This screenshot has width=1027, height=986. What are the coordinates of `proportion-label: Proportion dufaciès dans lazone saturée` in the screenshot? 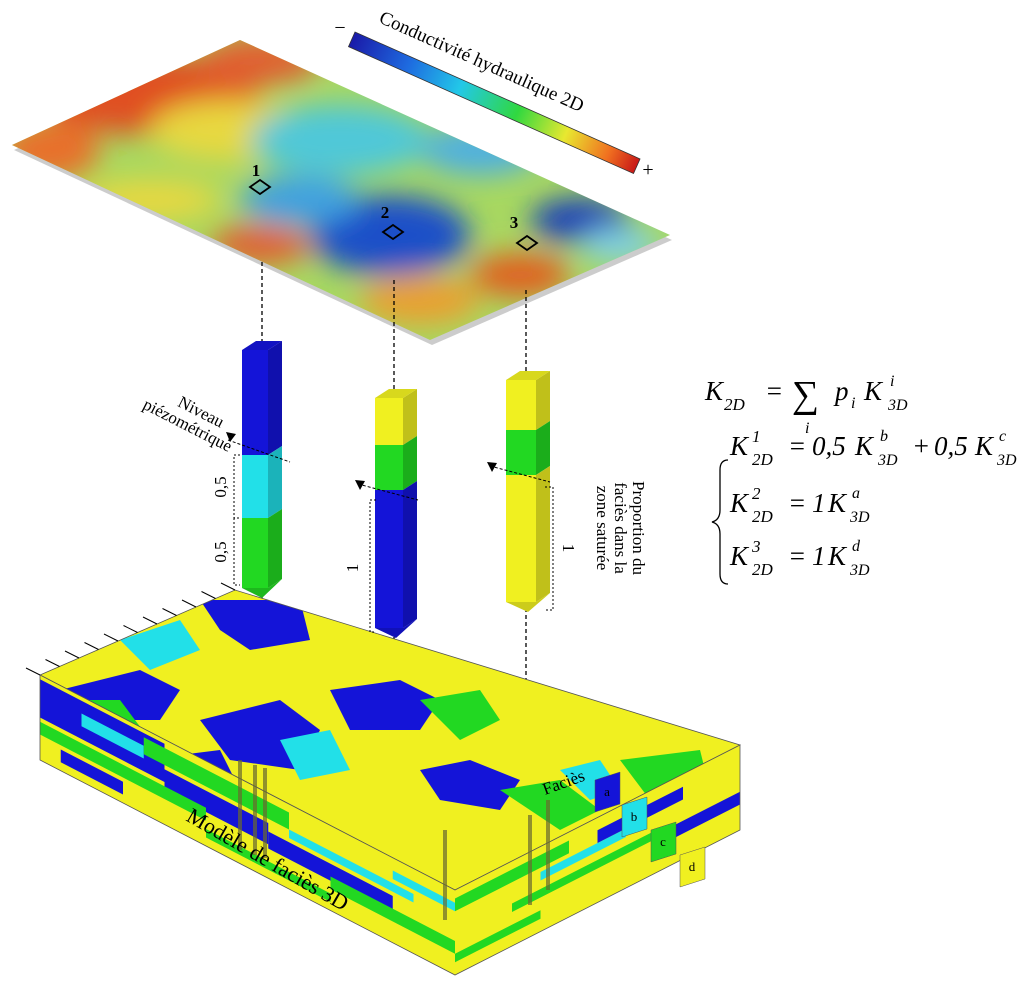 It's located at (620, 528).